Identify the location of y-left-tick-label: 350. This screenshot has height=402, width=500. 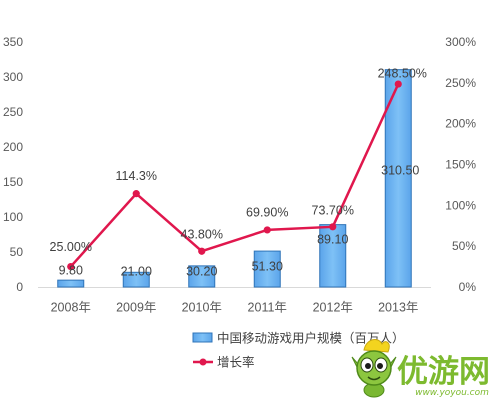
(13, 42).